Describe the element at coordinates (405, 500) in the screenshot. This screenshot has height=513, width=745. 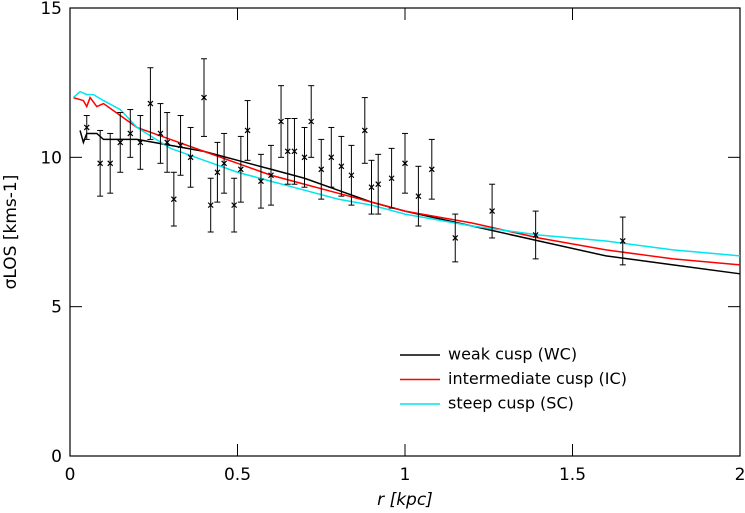
I see `x-axis-label: r [kpc]` at that location.